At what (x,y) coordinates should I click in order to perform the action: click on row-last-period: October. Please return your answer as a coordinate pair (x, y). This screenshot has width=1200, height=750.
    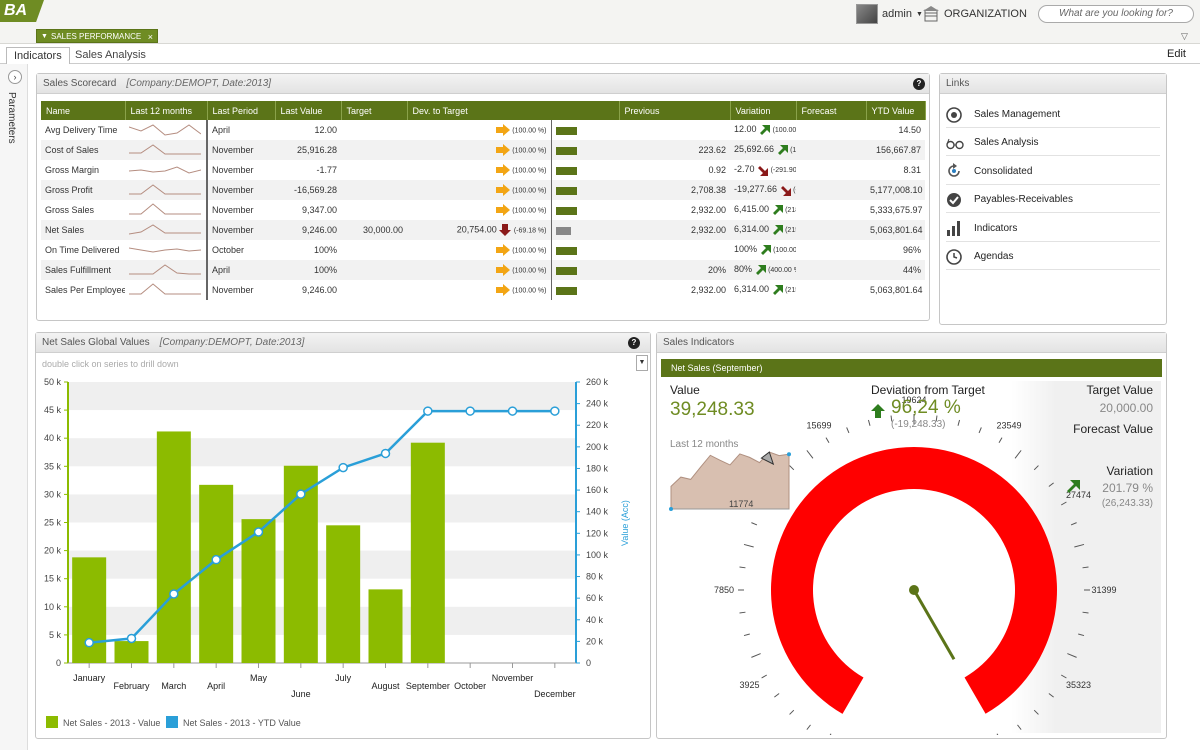
    Looking at the image, I should click on (228, 250).